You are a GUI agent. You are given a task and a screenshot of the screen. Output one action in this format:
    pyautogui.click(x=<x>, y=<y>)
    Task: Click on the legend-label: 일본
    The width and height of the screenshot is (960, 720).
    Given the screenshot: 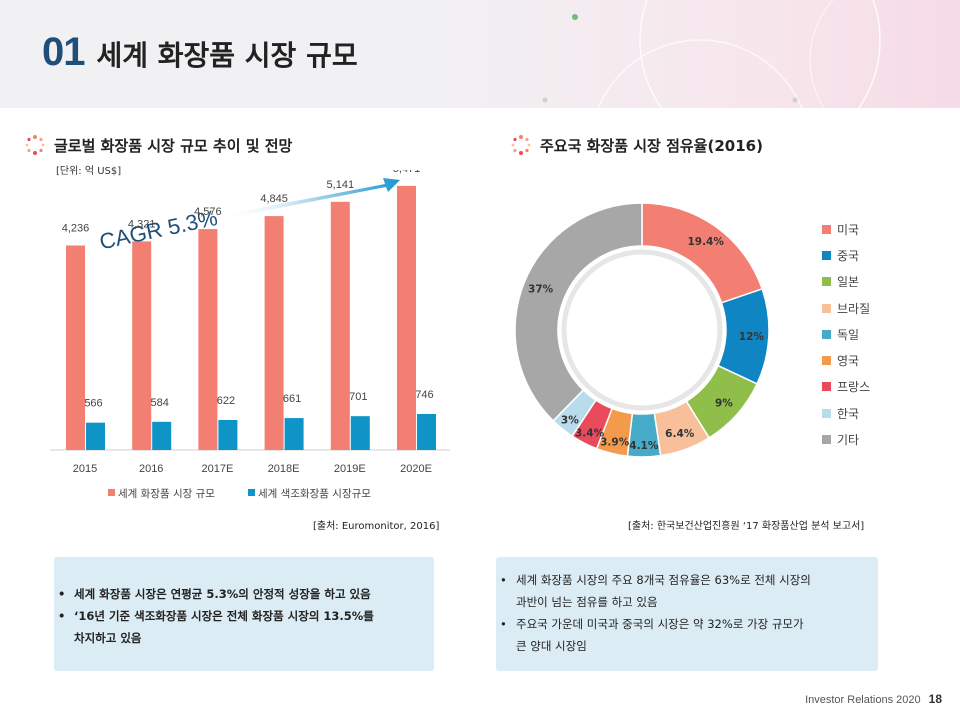 What is the action you would take?
    pyautogui.click(x=848, y=282)
    